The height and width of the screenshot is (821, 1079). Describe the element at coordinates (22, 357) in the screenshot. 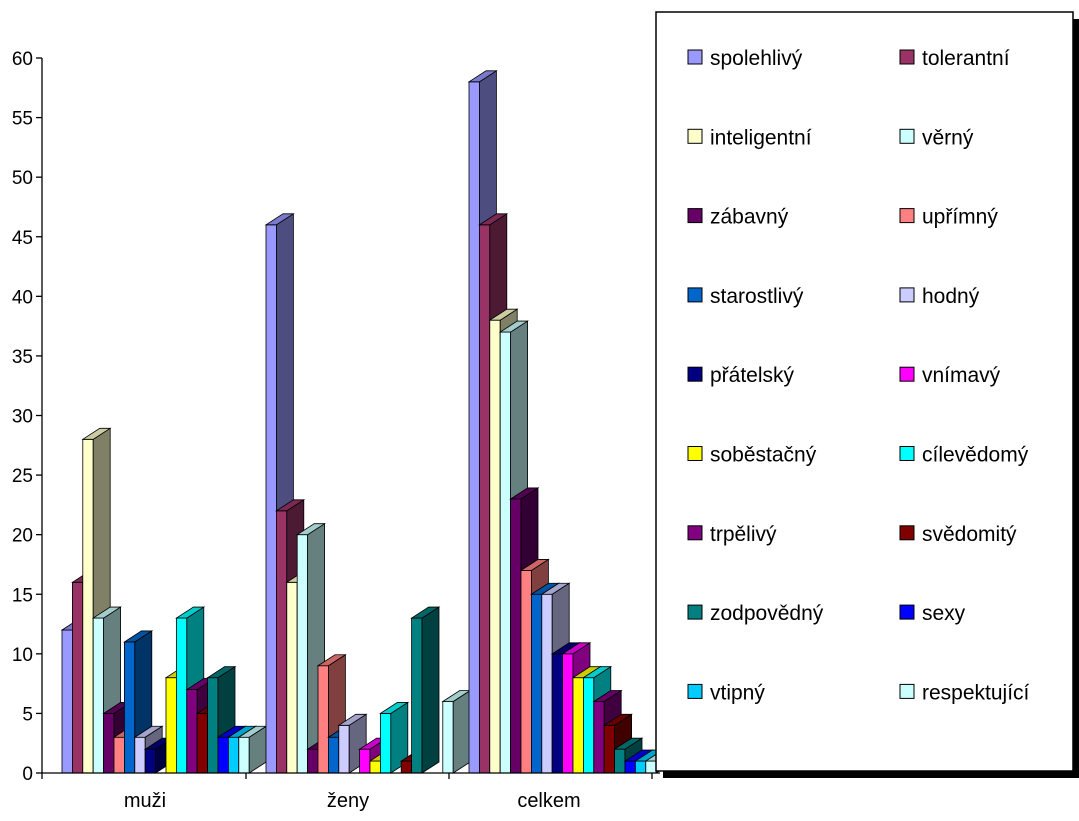

I see `y-tick-label: 35` at that location.